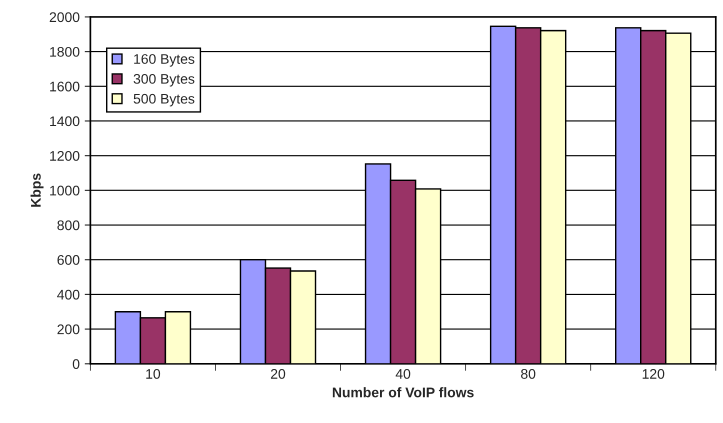 This screenshot has width=723, height=423. Describe the element at coordinates (278, 374) in the screenshot. I see `x-tick-label: 20` at that location.